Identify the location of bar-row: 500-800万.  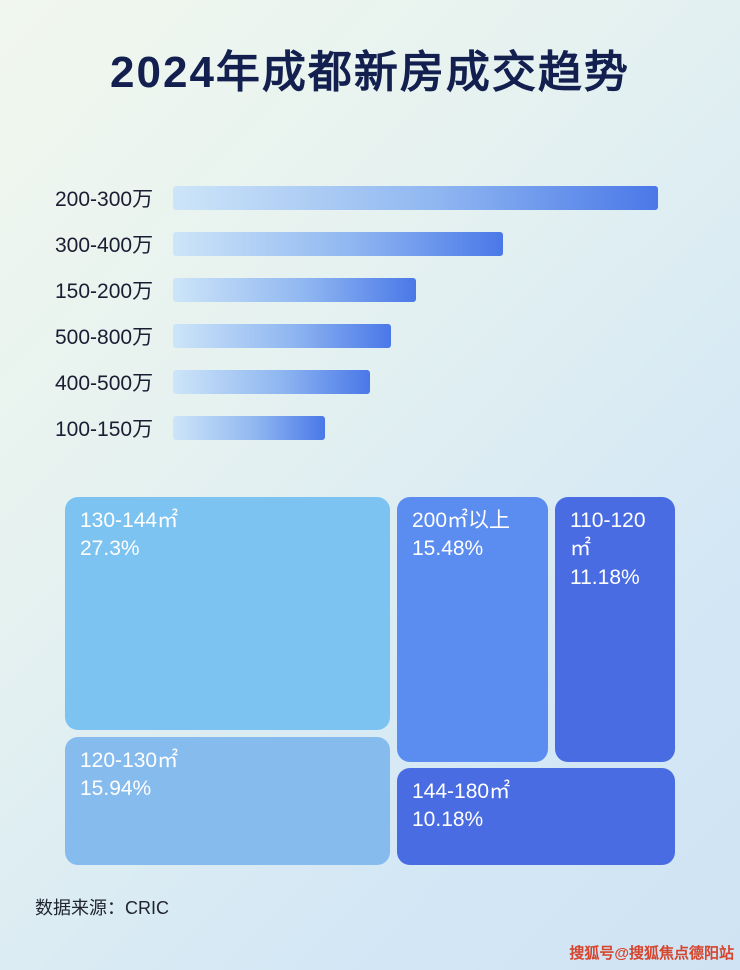
(370, 336).